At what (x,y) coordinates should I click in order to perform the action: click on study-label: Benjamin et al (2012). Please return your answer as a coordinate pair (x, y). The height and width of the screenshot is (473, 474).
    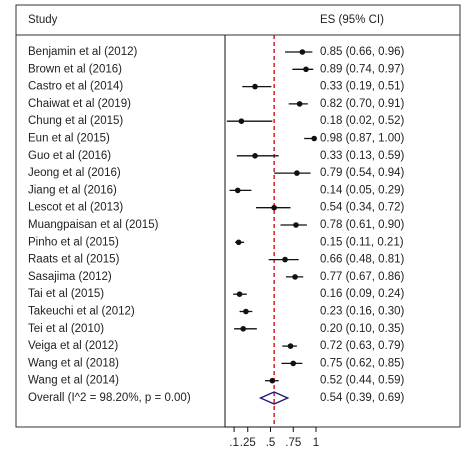
    Looking at the image, I should click on (82, 52).